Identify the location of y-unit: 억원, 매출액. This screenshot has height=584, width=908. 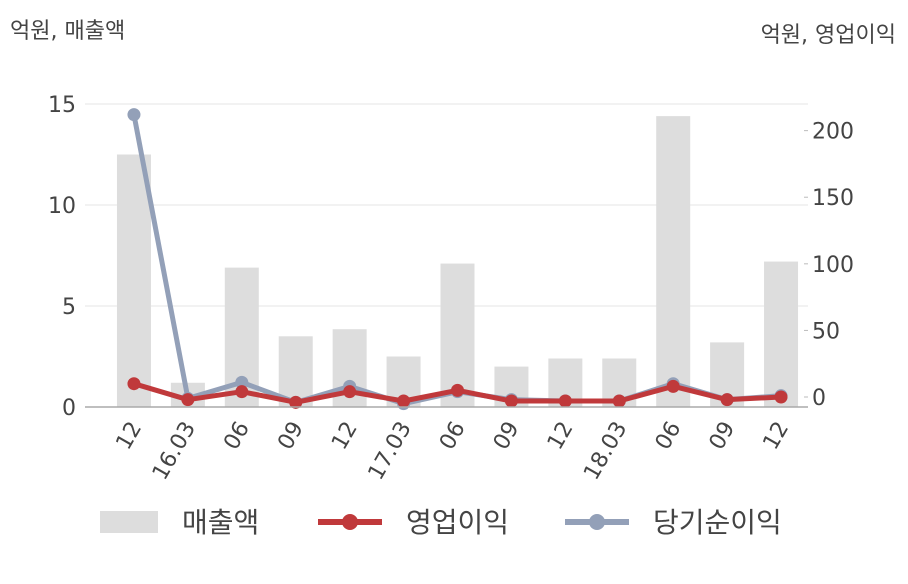
(67, 31).